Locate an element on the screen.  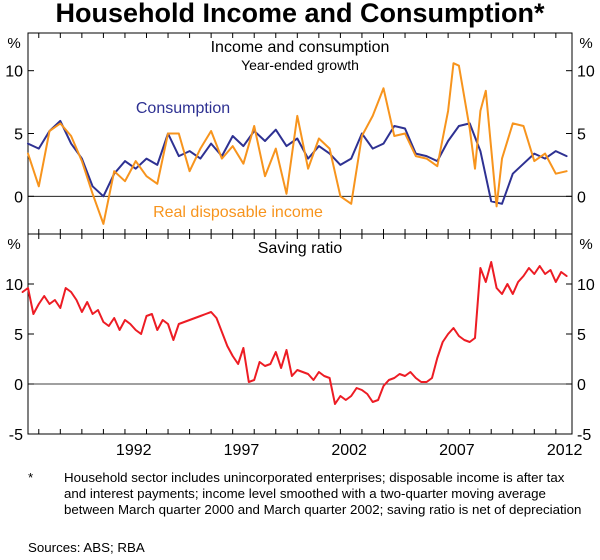
panel-1-subtitle: Year-ended growth is located at coordinates (300, 65).